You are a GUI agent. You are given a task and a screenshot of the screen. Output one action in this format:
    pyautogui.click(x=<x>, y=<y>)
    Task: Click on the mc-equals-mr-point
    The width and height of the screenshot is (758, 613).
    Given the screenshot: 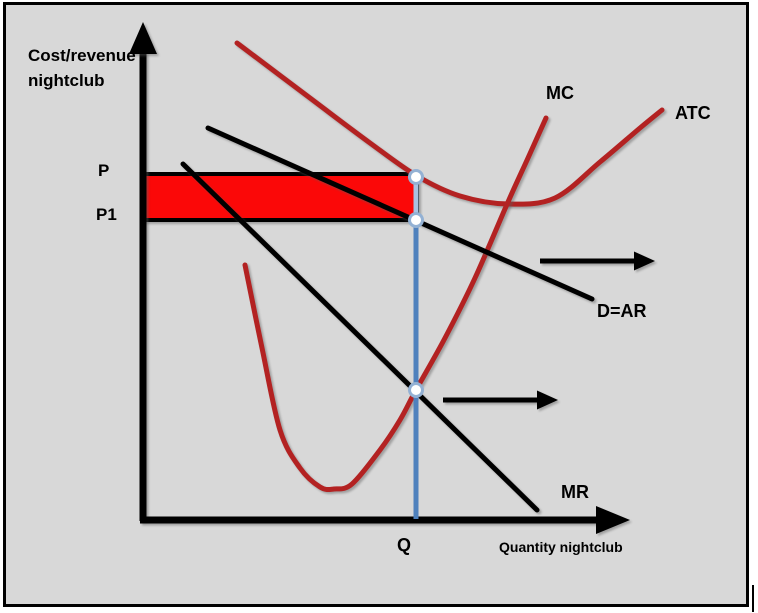 What is the action you would take?
    pyautogui.click(x=416, y=390)
    